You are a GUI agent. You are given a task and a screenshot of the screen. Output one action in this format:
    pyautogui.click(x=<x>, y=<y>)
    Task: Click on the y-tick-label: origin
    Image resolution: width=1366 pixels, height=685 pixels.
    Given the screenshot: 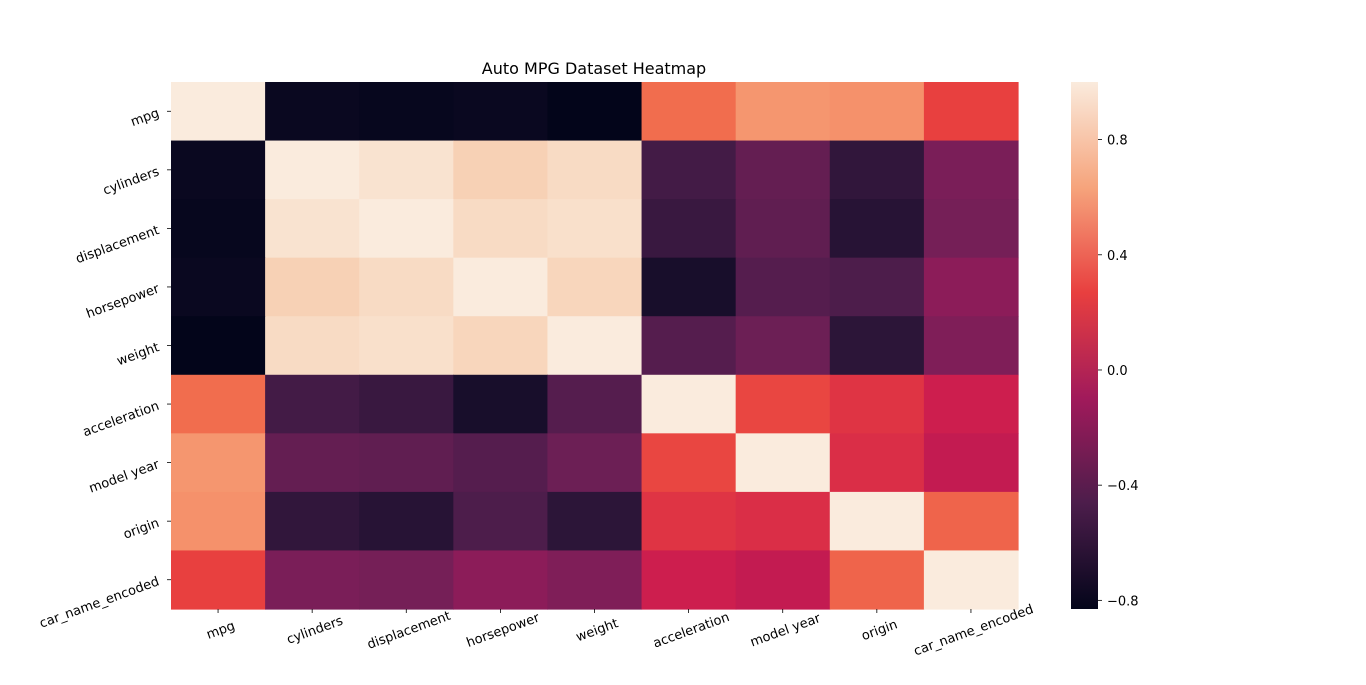 What is the action you would take?
    pyautogui.click(x=141, y=529)
    